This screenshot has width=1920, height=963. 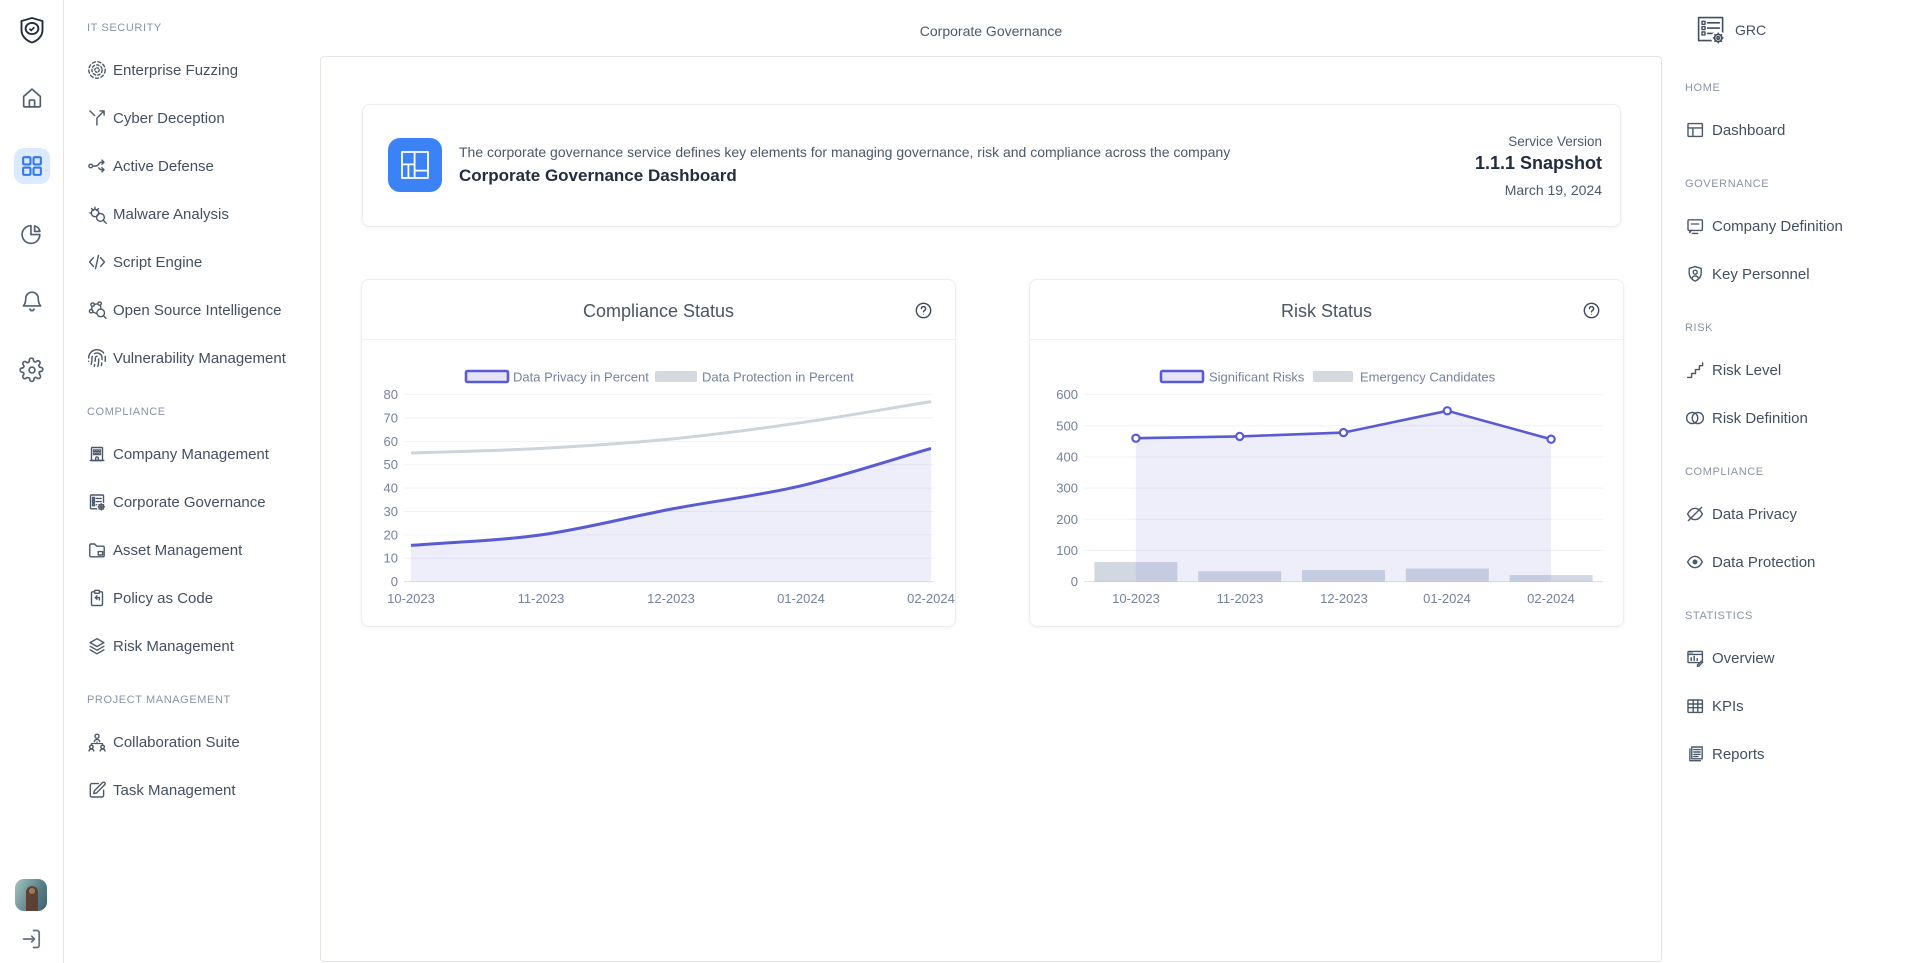 What do you see at coordinates (1067, 488) in the screenshot?
I see `svg-text: 300` at bounding box center [1067, 488].